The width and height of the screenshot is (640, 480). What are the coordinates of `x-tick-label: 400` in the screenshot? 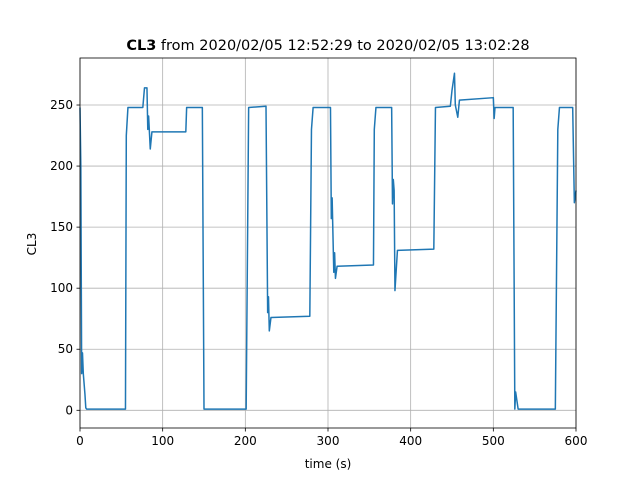 It's located at (410, 441).